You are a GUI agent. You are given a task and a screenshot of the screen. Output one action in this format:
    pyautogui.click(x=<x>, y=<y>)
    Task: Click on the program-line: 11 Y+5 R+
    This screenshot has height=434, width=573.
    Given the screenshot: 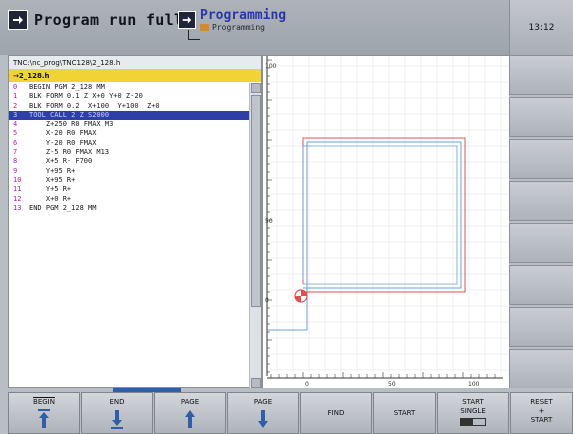 What is the action you would take?
    pyautogui.click(x=129, y=189)
    